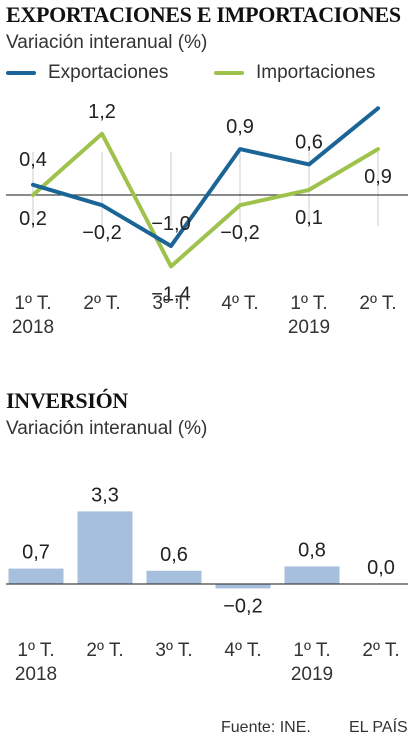 The height and width of the screenshot is (748, 414). What do you see at coordinates (170, 224) in the screenshot?
I see `data-label: −1,0` at bounding box center [170, 224].